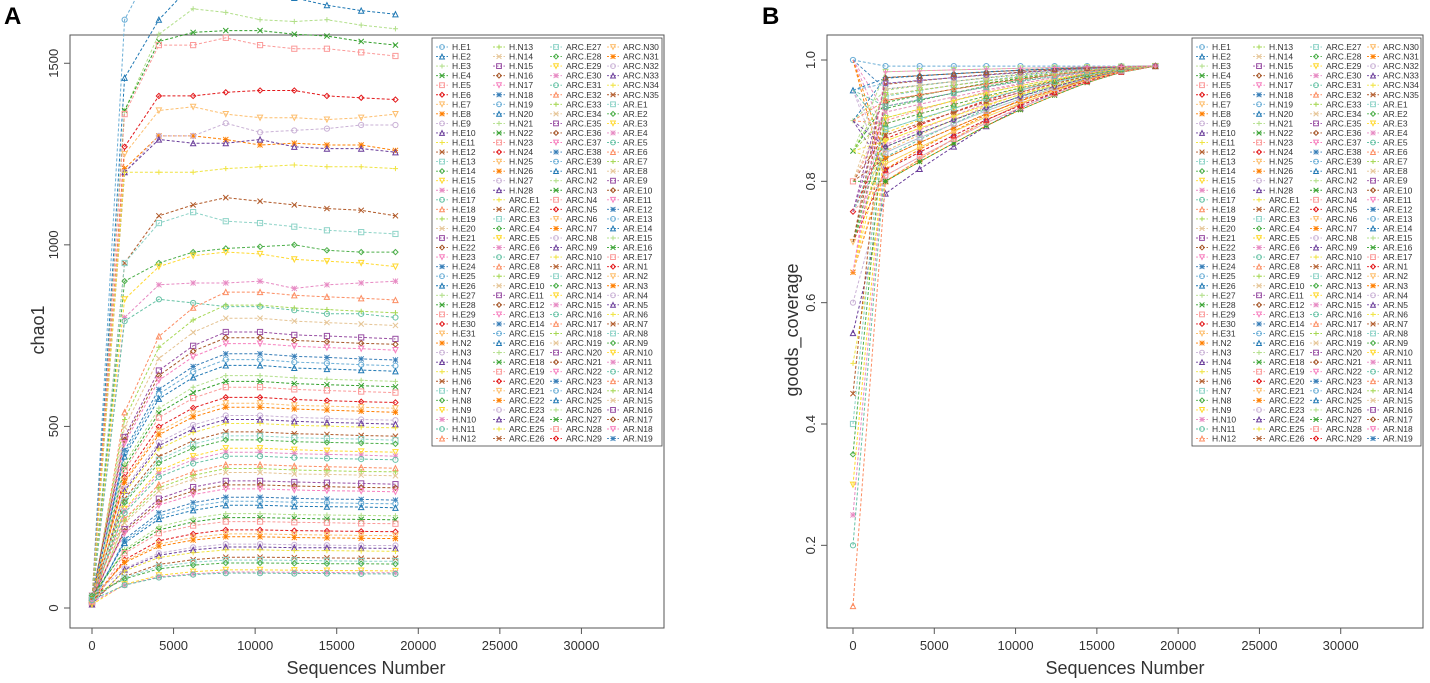 The width and height of the screenshot is (1430, 683). Describe the element at coordinates (1344, 362) in the screenshot. I see `legend-entry: ARC.N21` at that location.